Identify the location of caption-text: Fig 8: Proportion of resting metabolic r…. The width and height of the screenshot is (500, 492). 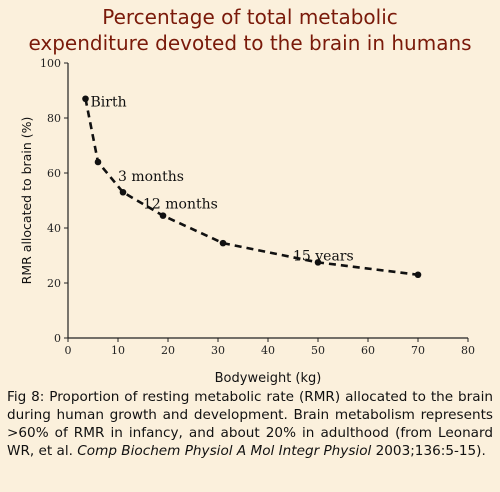
(250, 424).